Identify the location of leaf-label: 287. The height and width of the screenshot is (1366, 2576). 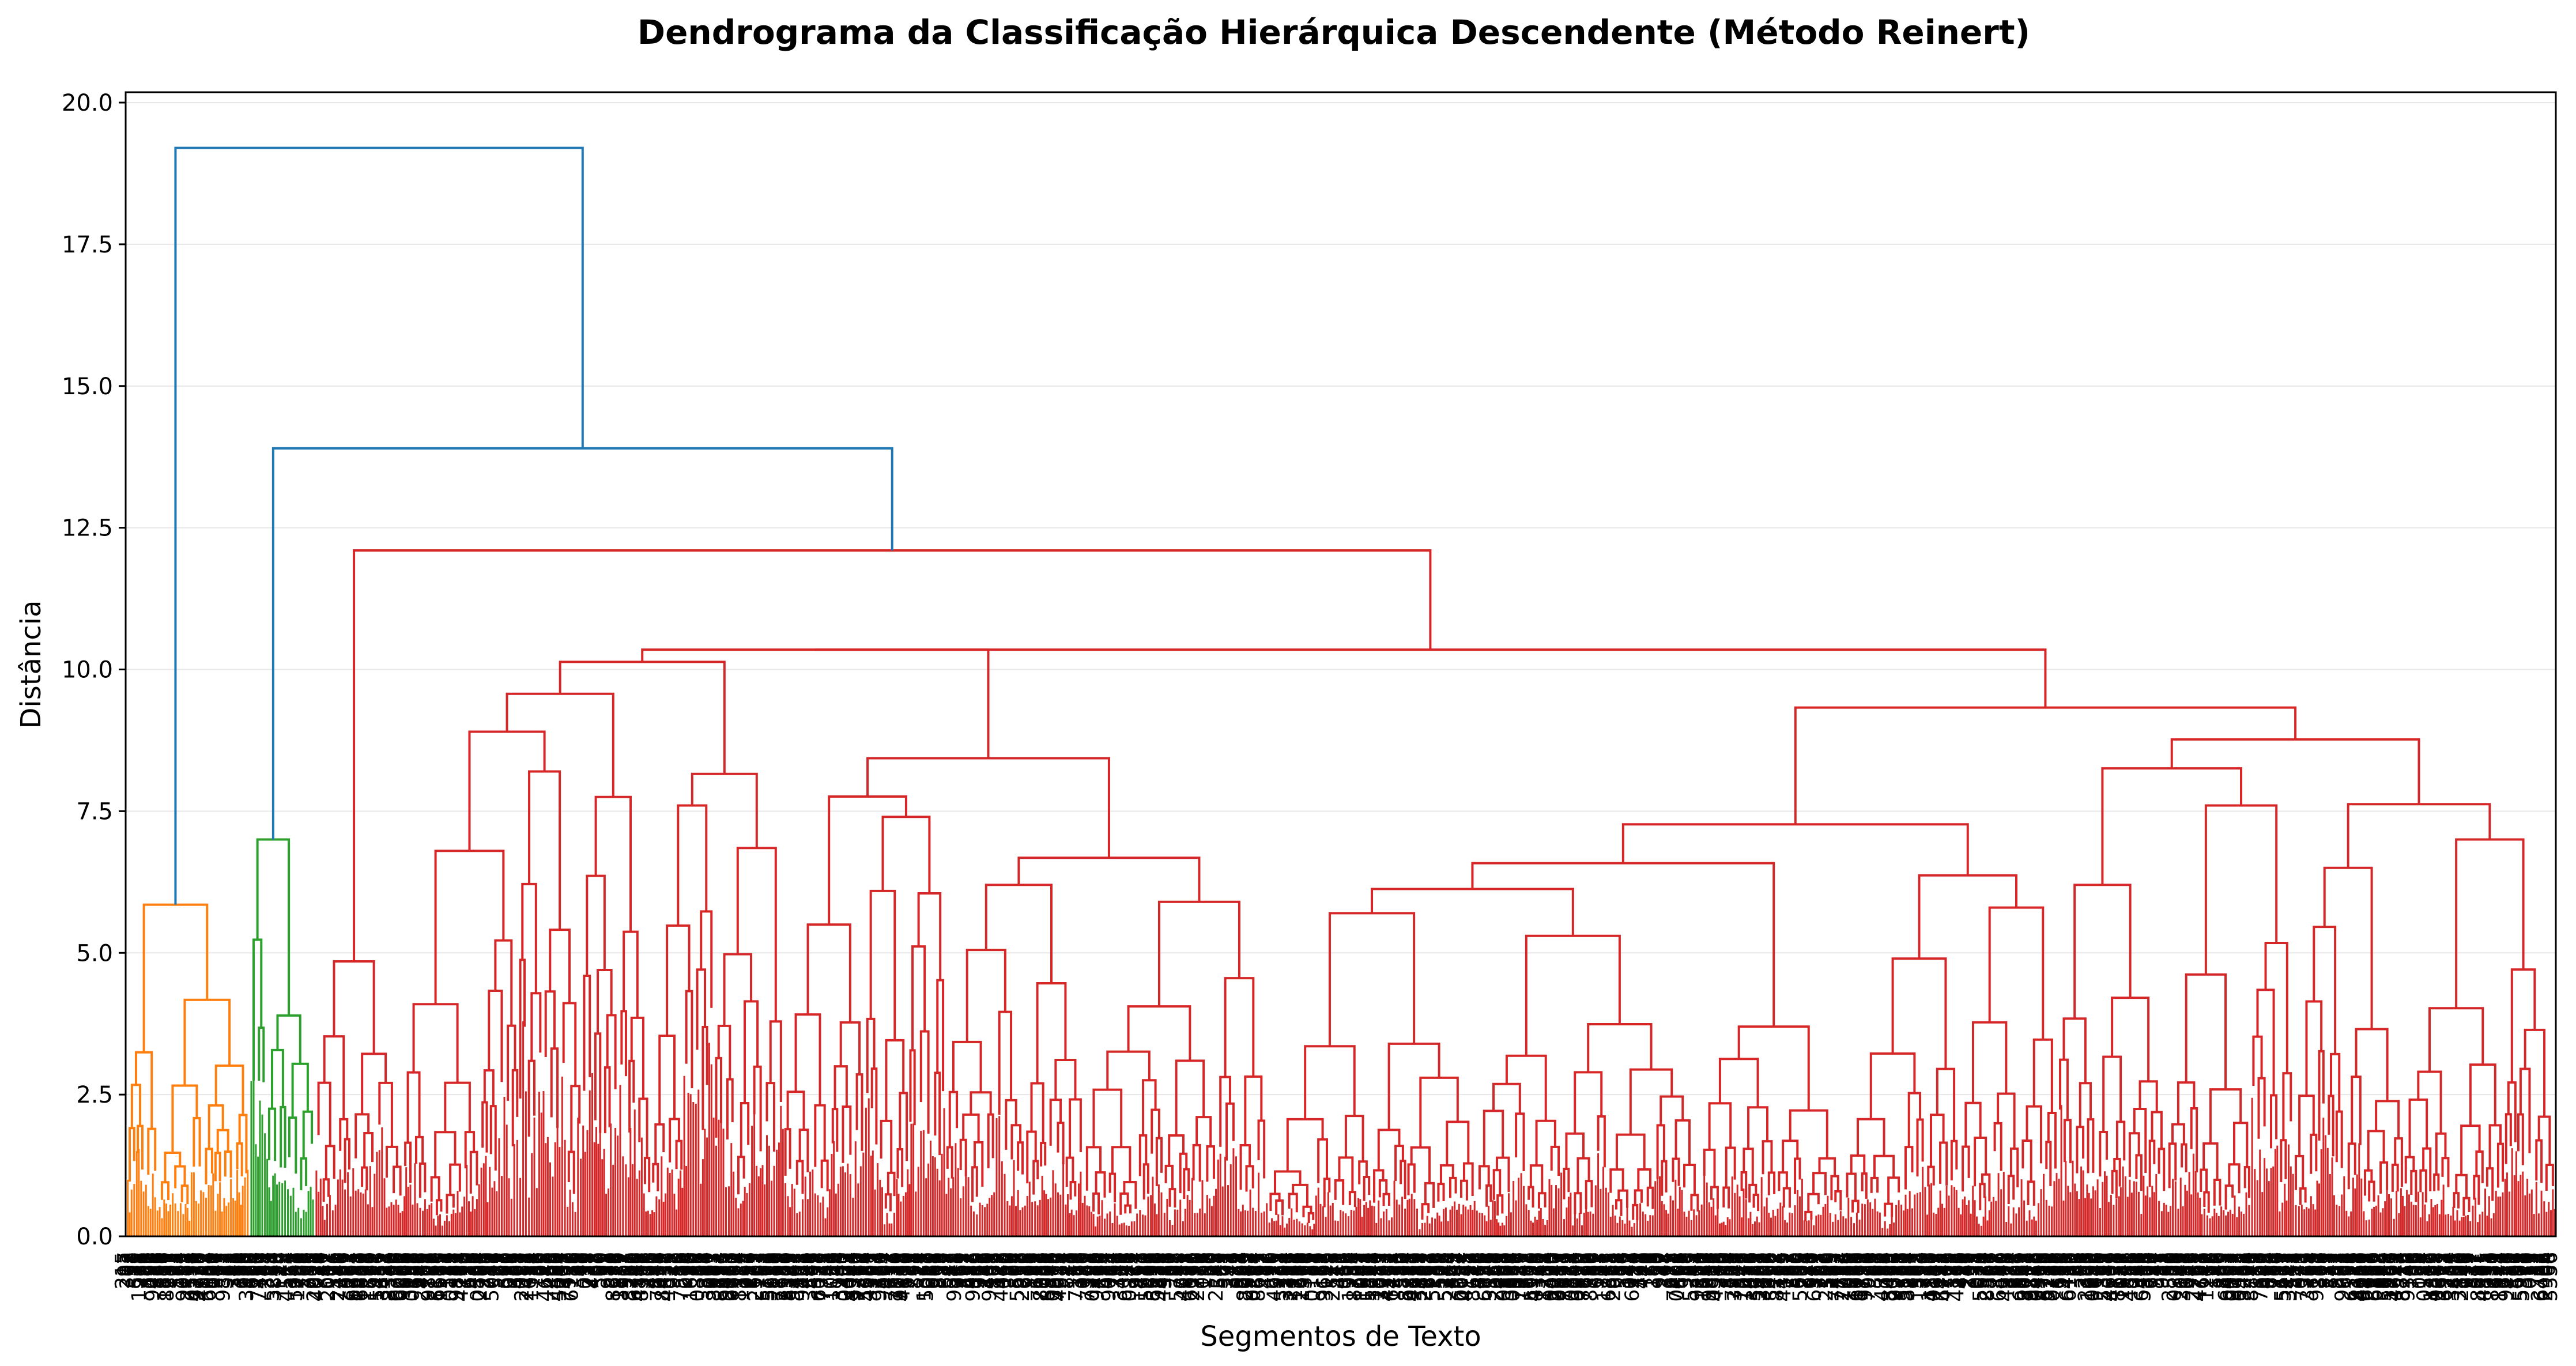
(1791, 1270).